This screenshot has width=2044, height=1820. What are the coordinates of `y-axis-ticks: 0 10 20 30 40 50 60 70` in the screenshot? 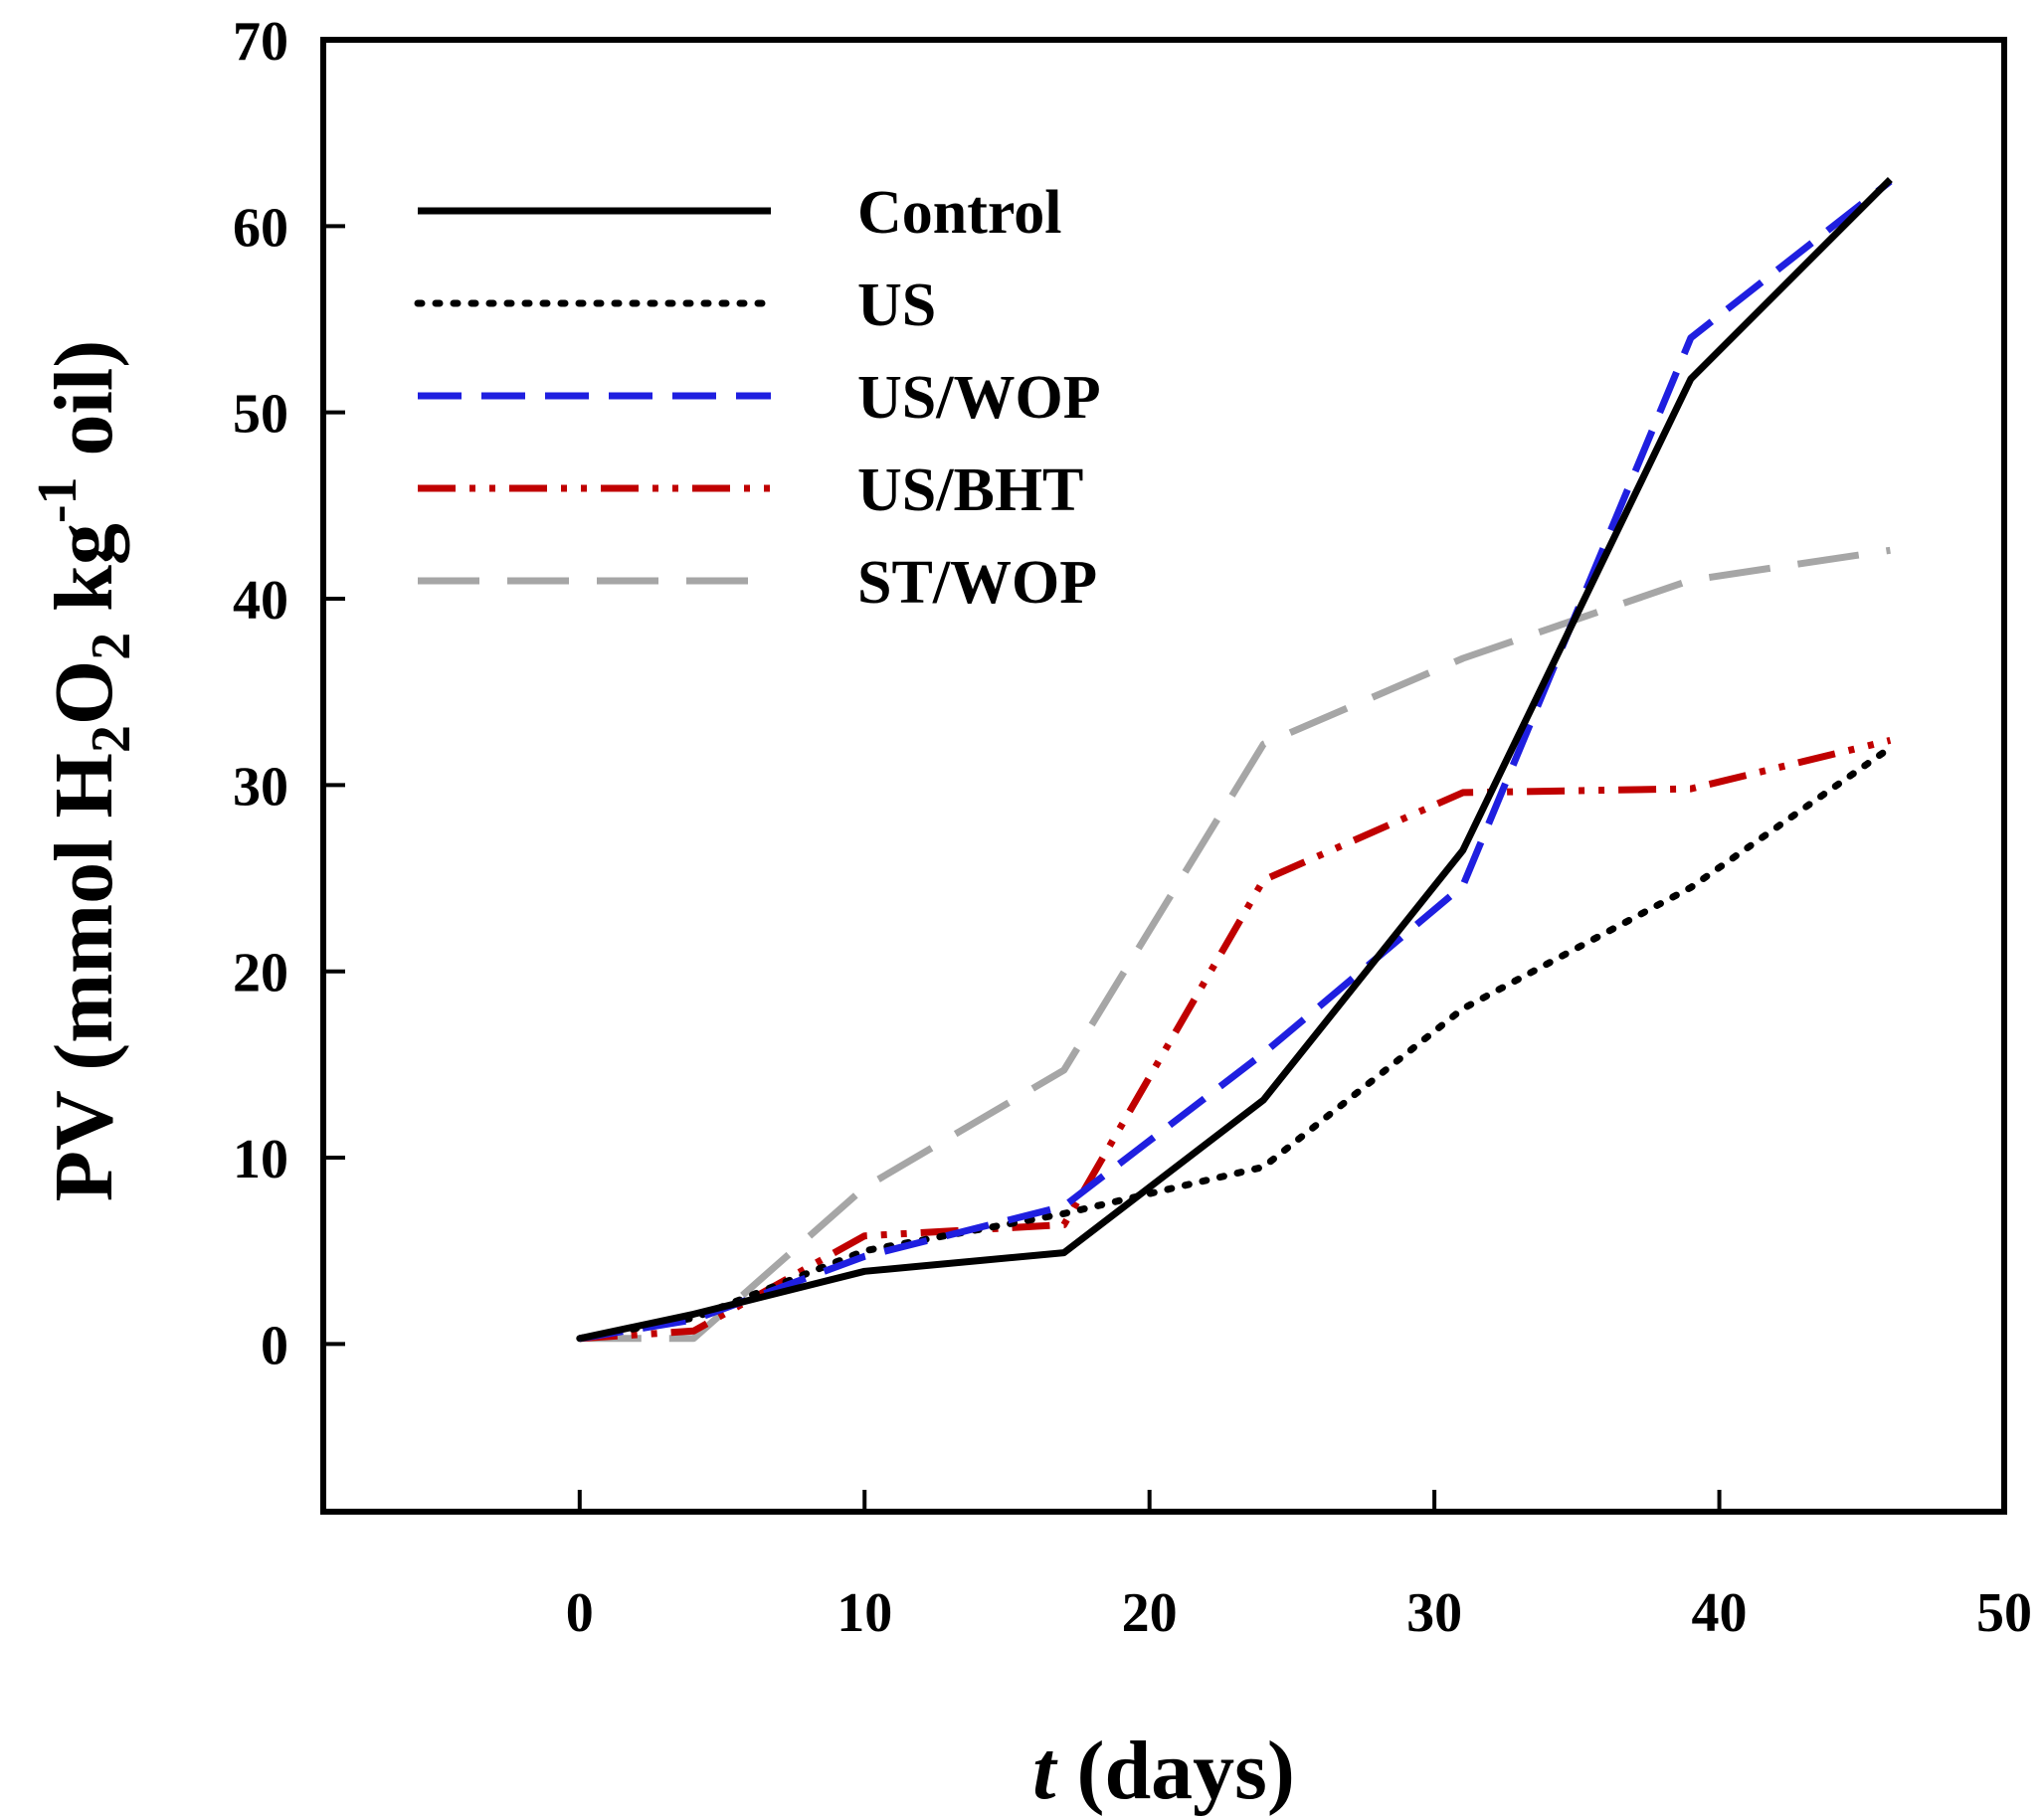 It's located at (289, 693).